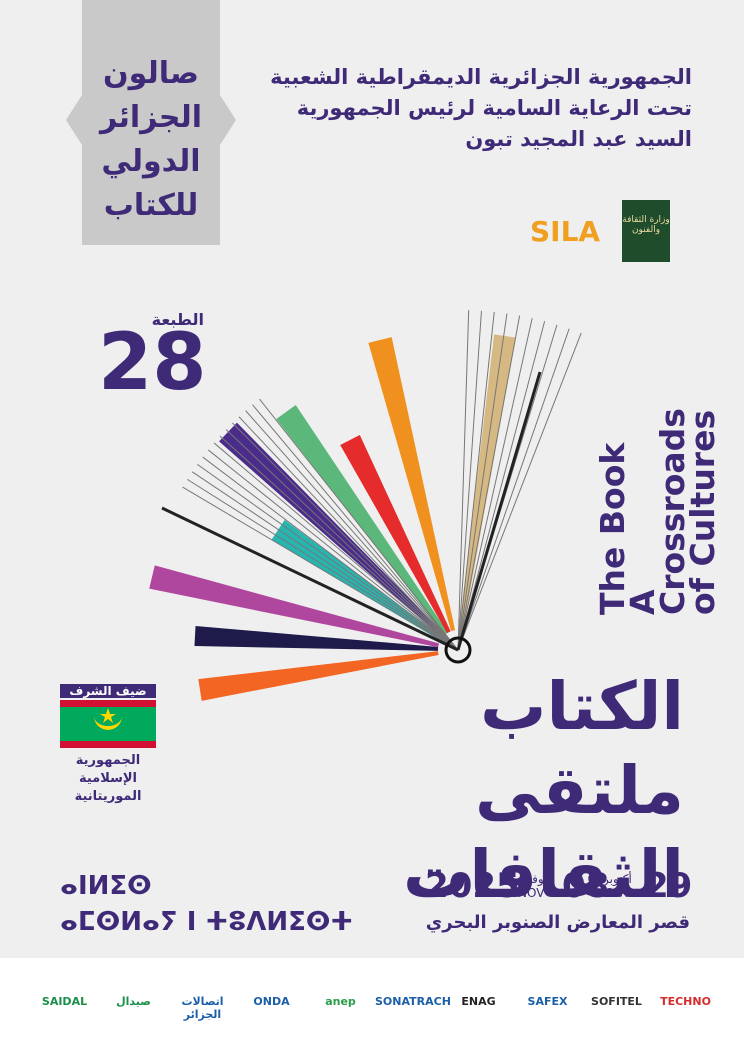 Image resolution: width=744 pixels, height=1053 pixels. I want to click on end-day: 08, so click(586, 886).